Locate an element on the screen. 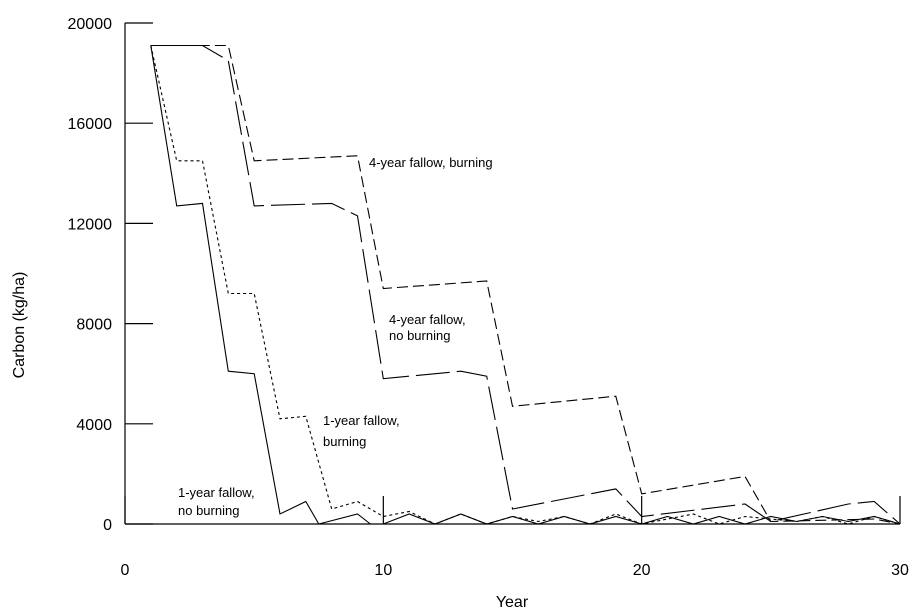  x-tick-label: 10 is located at coordinates (383, 570).